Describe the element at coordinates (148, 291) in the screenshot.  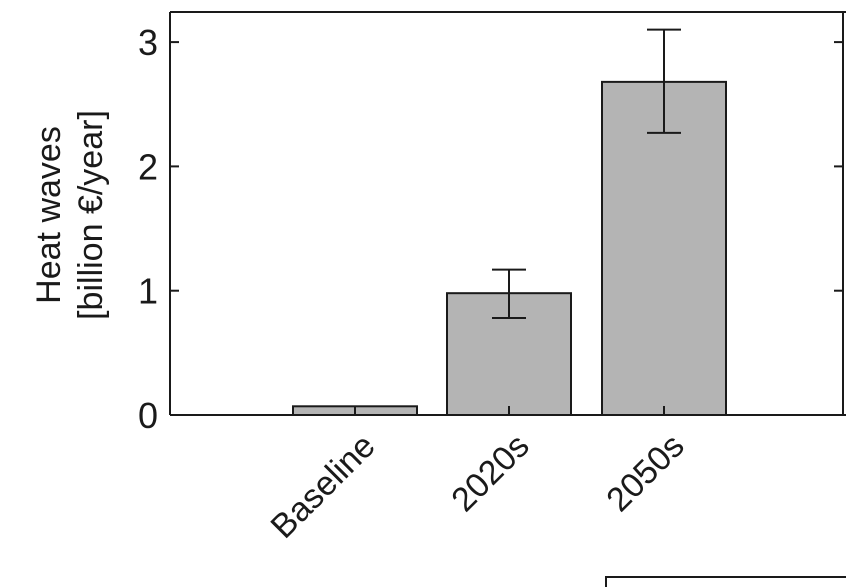
I see `y-tick-label: 1` at that location.